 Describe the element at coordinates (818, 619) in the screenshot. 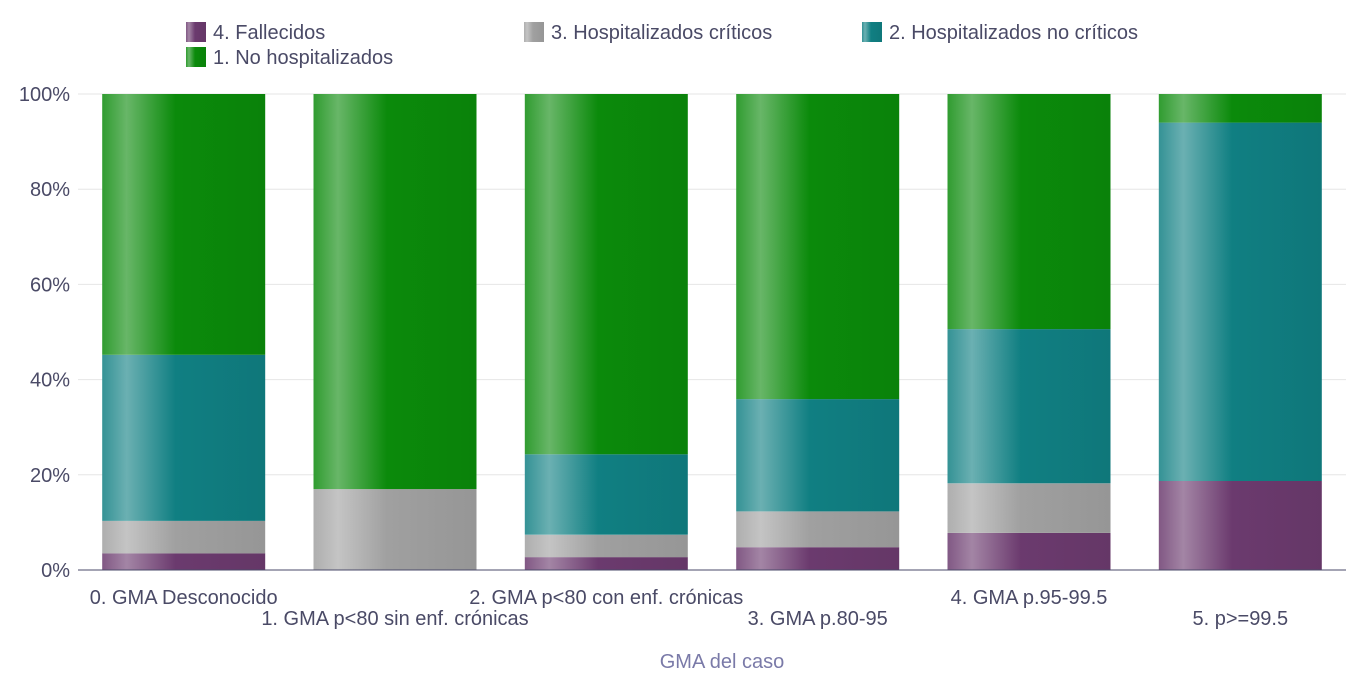

I see `x-tick-label: 3. GMA p.80-95` at that location.